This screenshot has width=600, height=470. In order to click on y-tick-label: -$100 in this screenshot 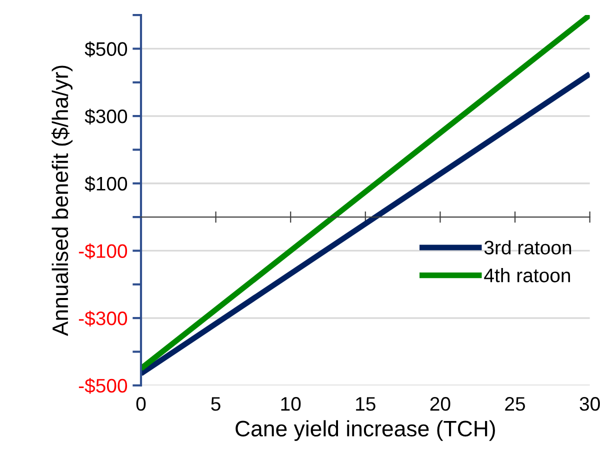, I will do `click(103, 251)`.